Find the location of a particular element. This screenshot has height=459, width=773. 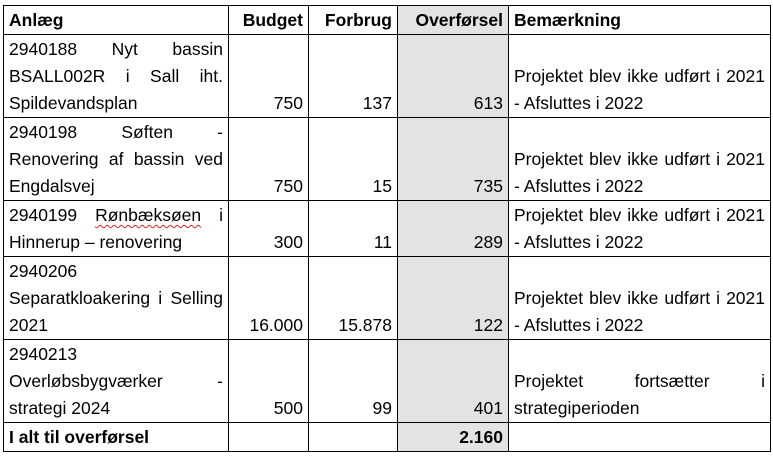

cell-forbrug: 137 is located at coordinates (353, 76).